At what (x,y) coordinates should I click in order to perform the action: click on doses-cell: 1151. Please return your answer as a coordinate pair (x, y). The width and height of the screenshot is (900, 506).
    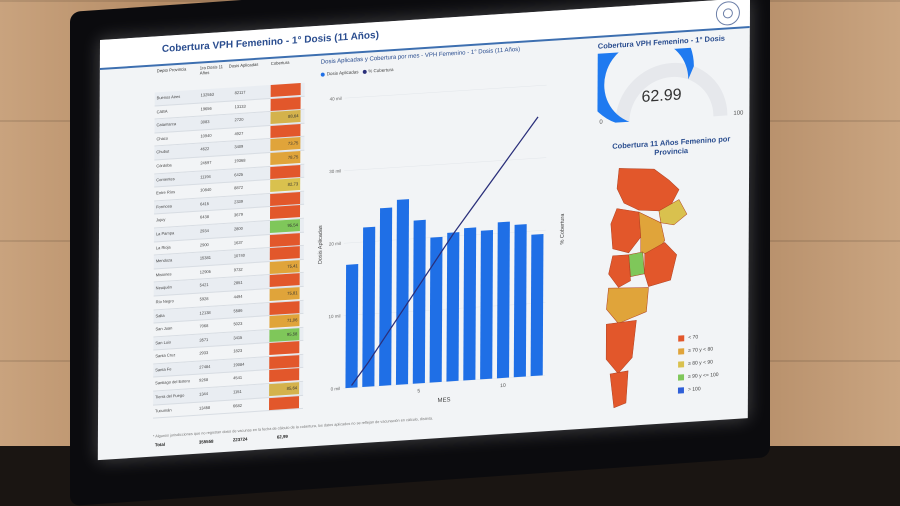
    Looking at the image, I should click on (237, 391).